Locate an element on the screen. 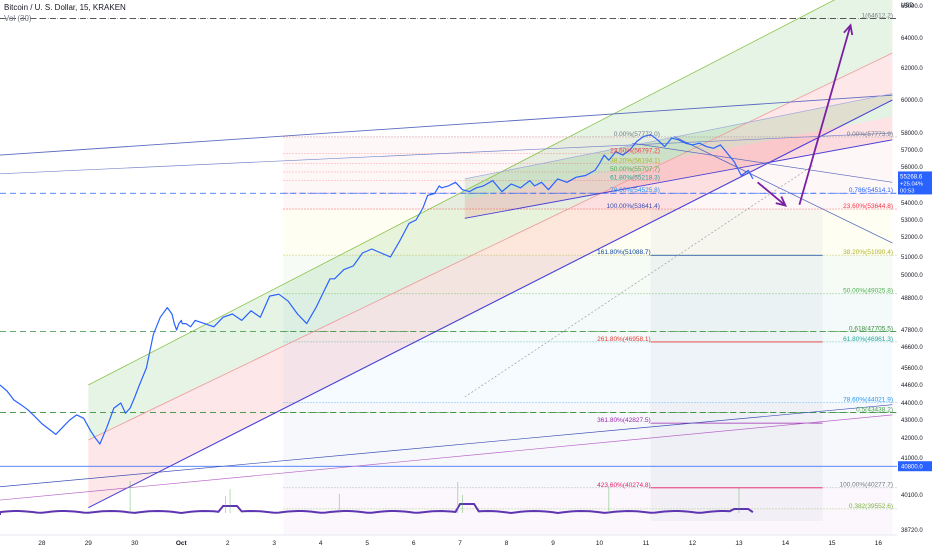  y-tick-13: 48800.0 is located at coordinates (912, 299).